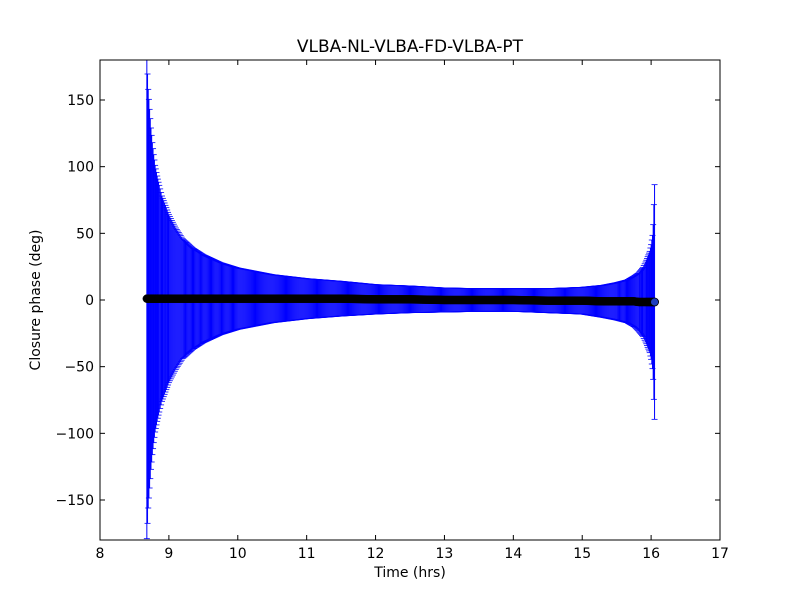 This screenshot has height=600, width=800. Describe the element at coordinates (75, 501) in the screenshot. I see `y-tick-label: −150` at that location.